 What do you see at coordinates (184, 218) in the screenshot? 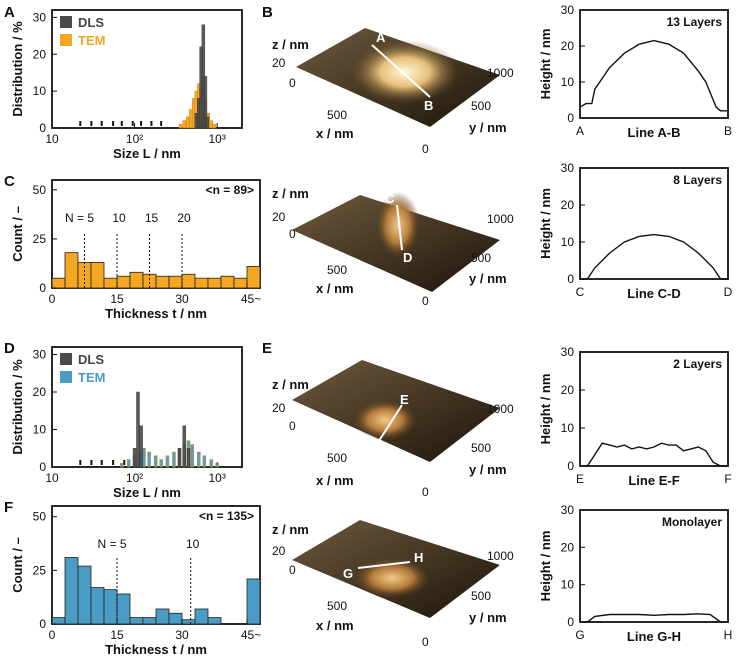
I see `layer-marker-label: 20` at bounding box center [184, 218].